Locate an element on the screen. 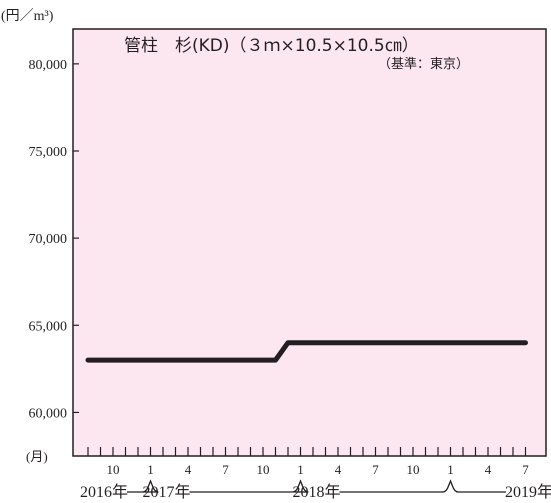 This screenshot has height=503, width=551. x-axis-unit-label: (月) is located at coordinates (37, 456).